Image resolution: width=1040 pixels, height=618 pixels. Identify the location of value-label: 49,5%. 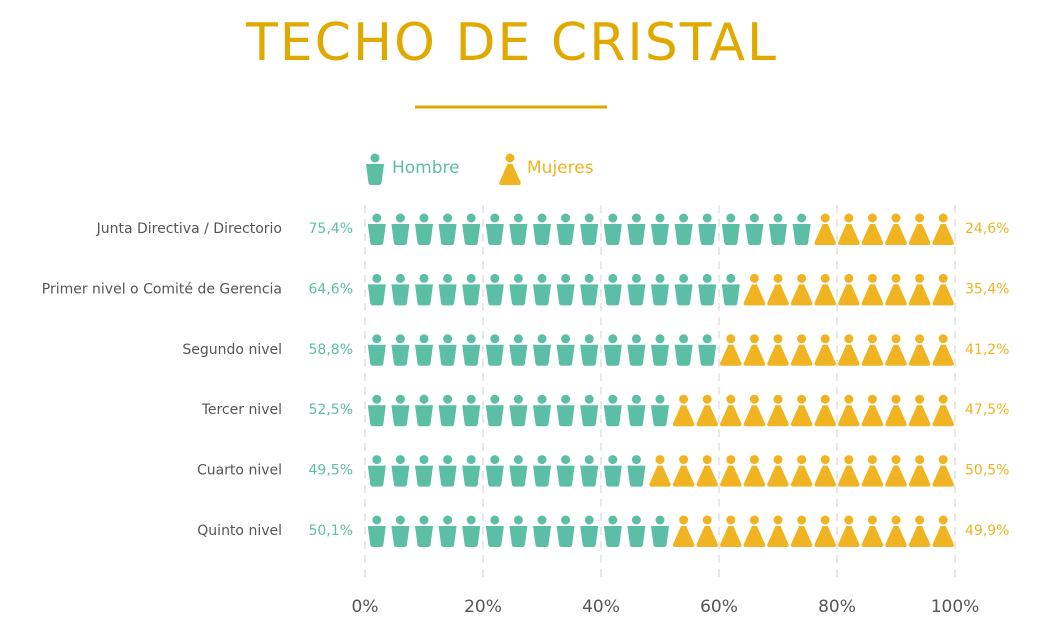
(331, 471).